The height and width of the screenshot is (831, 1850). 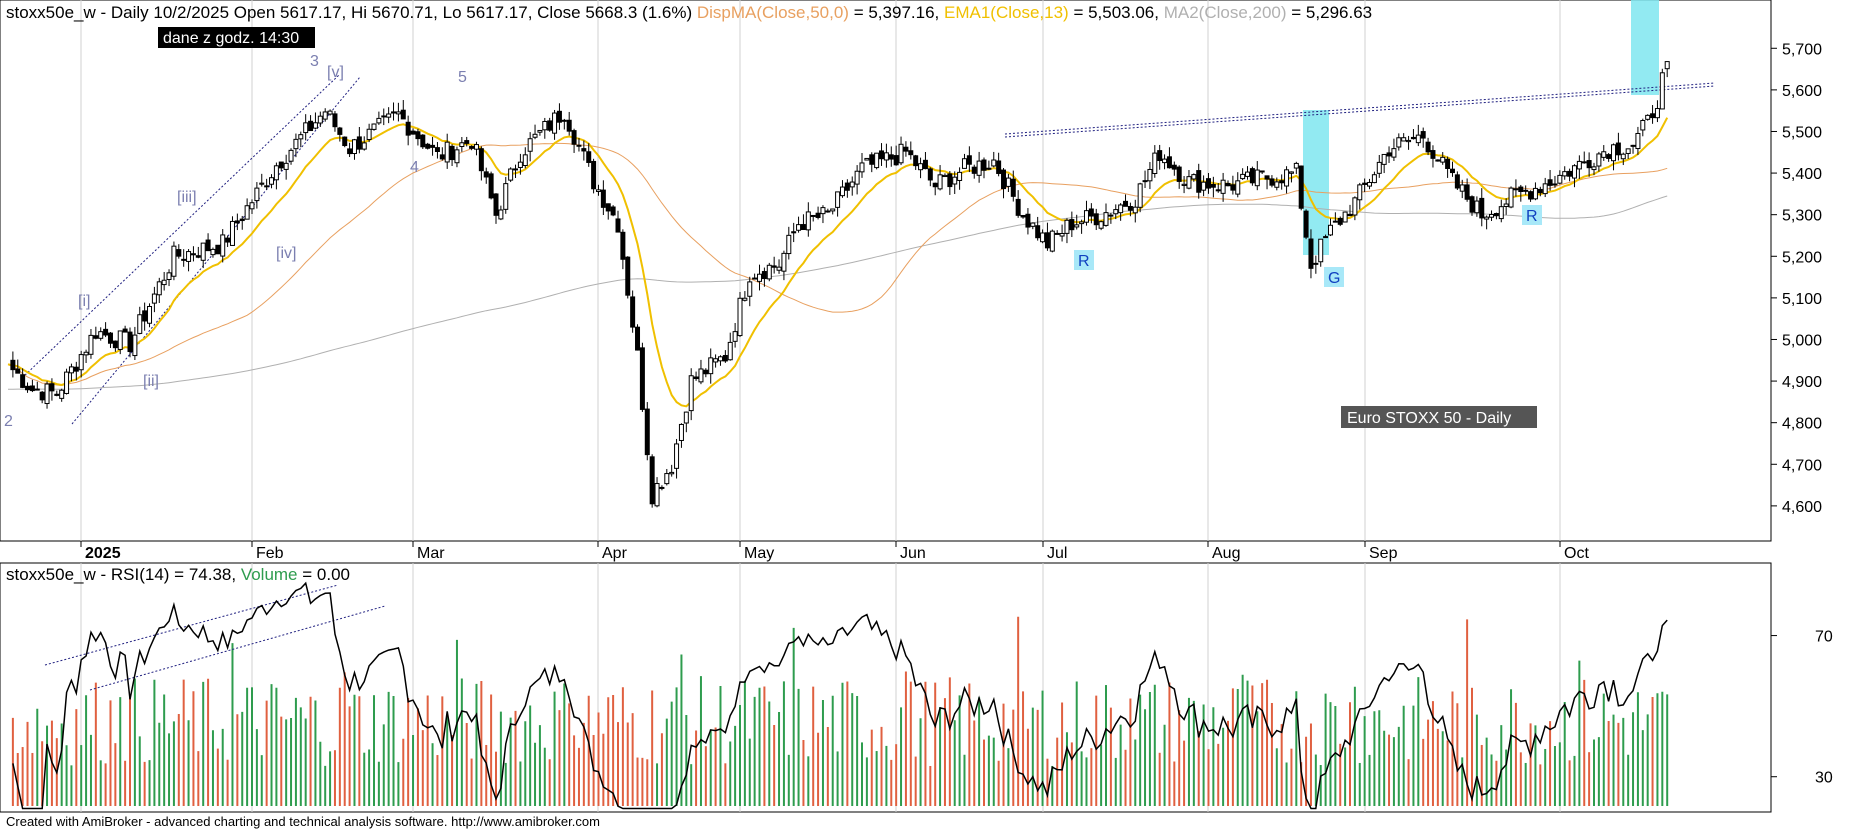 I want to click on highlight-layer, so click(x=1481, y=127).